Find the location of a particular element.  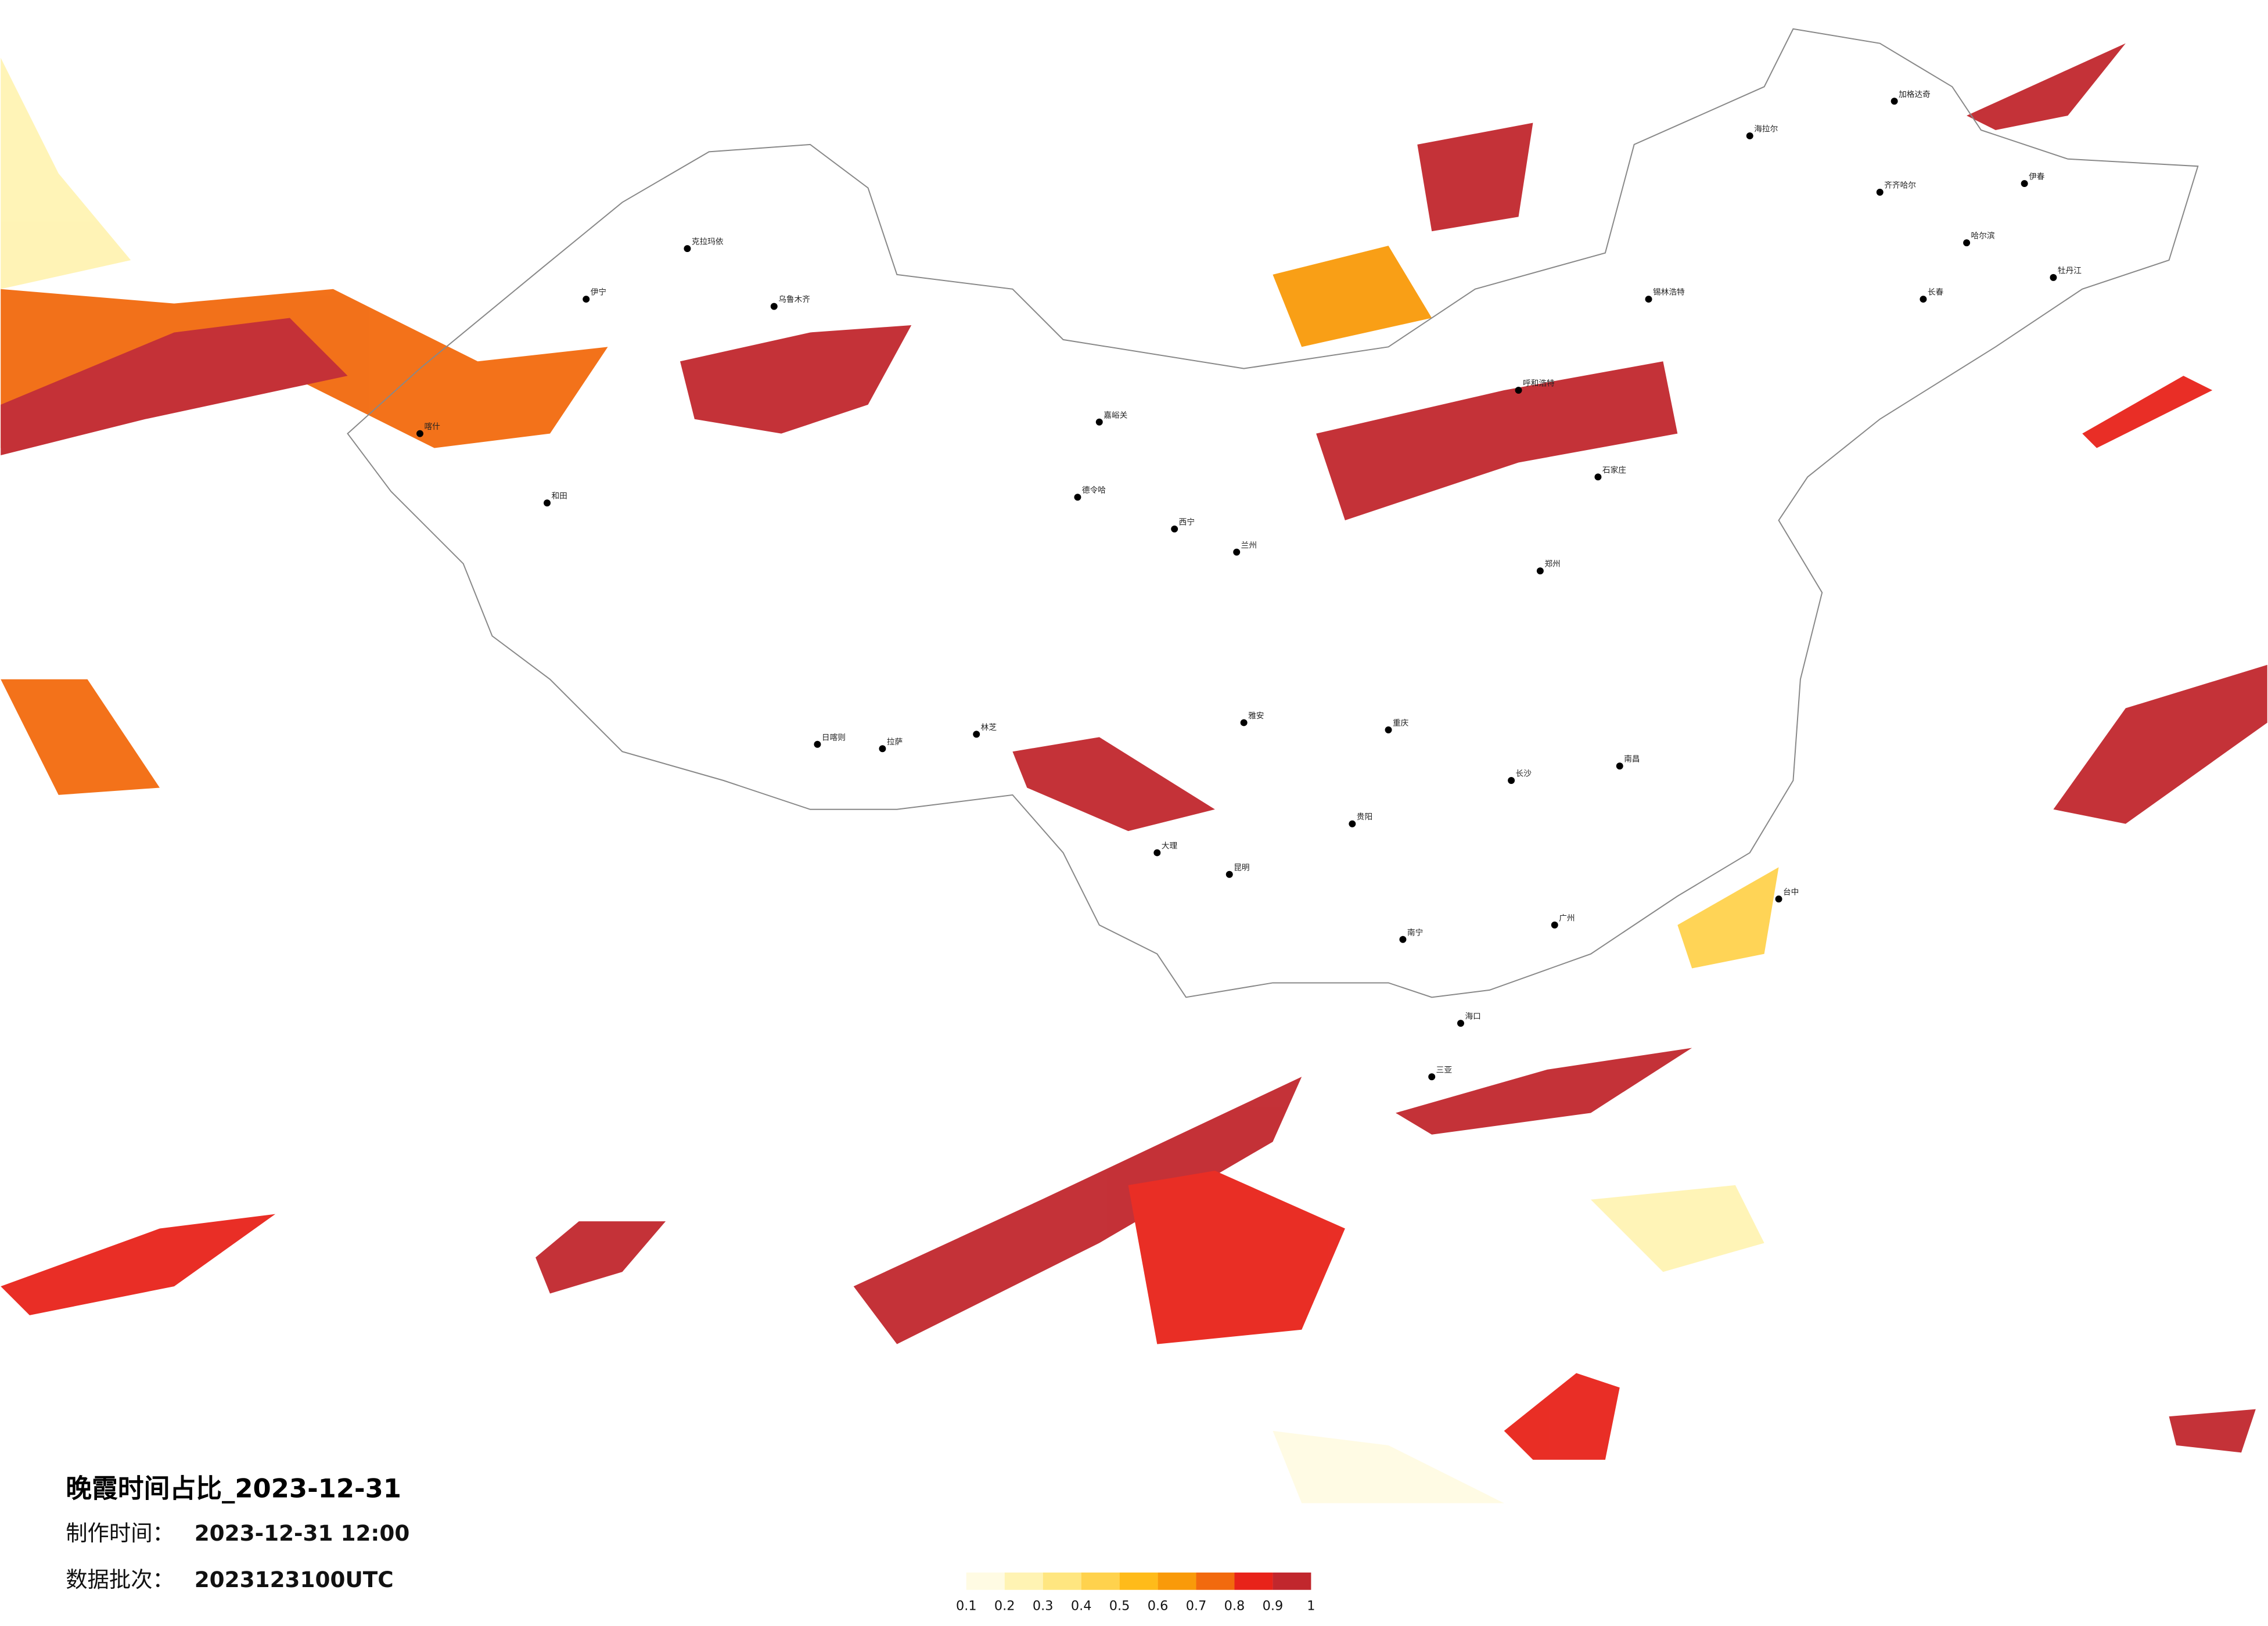

city-label: 乌鲁木齐 is located at coordinates (794, 299).